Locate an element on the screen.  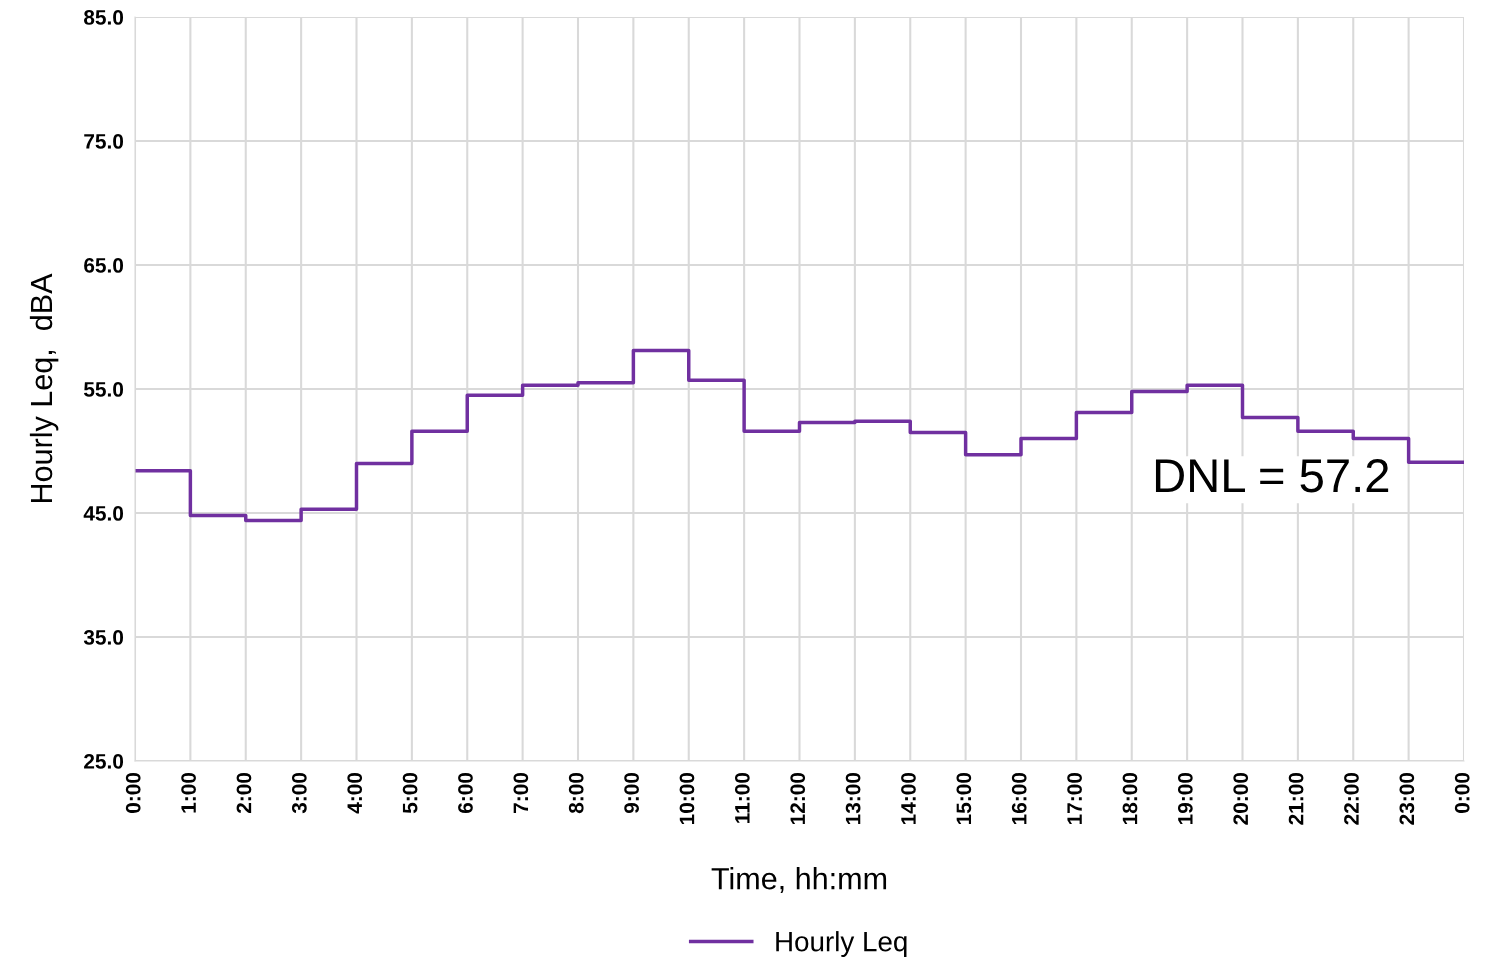
x-tick-label: 10:00 is located at coordinates (687, 798).